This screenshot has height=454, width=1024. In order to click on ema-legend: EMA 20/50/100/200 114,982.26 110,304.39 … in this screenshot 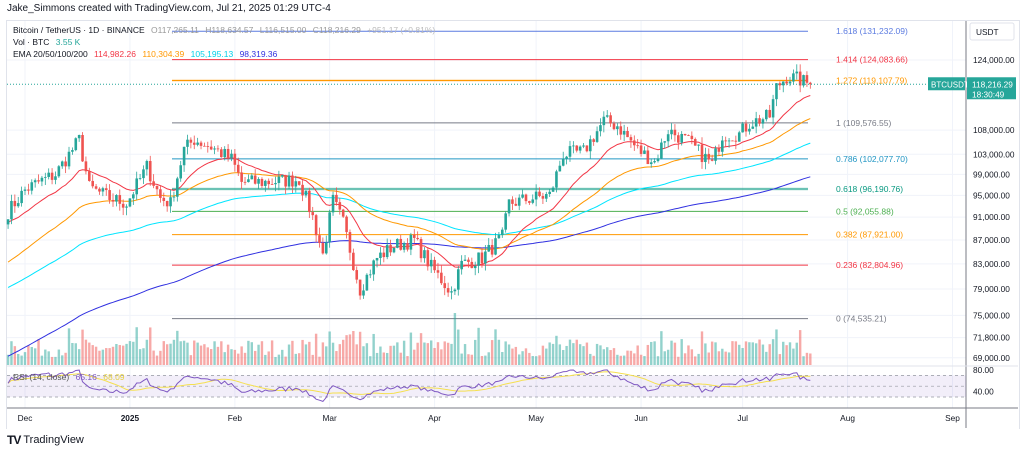, I will do `click(147, 54)`.